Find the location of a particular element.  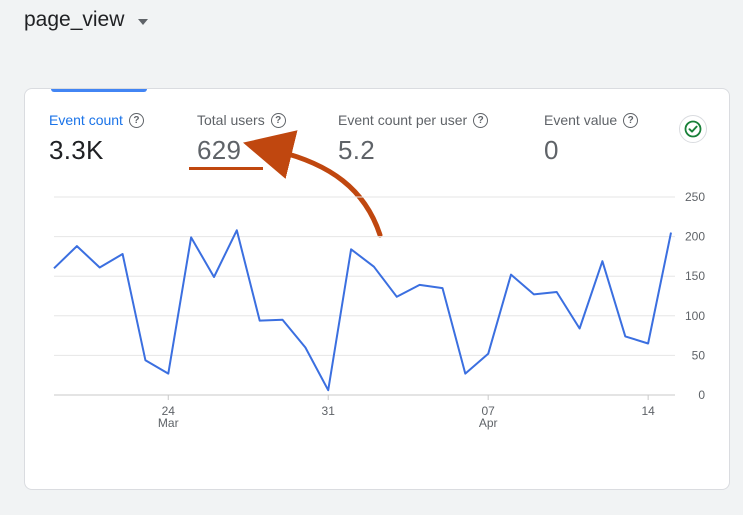

y-tick-label: 250 is located at coordinates (695, 197).